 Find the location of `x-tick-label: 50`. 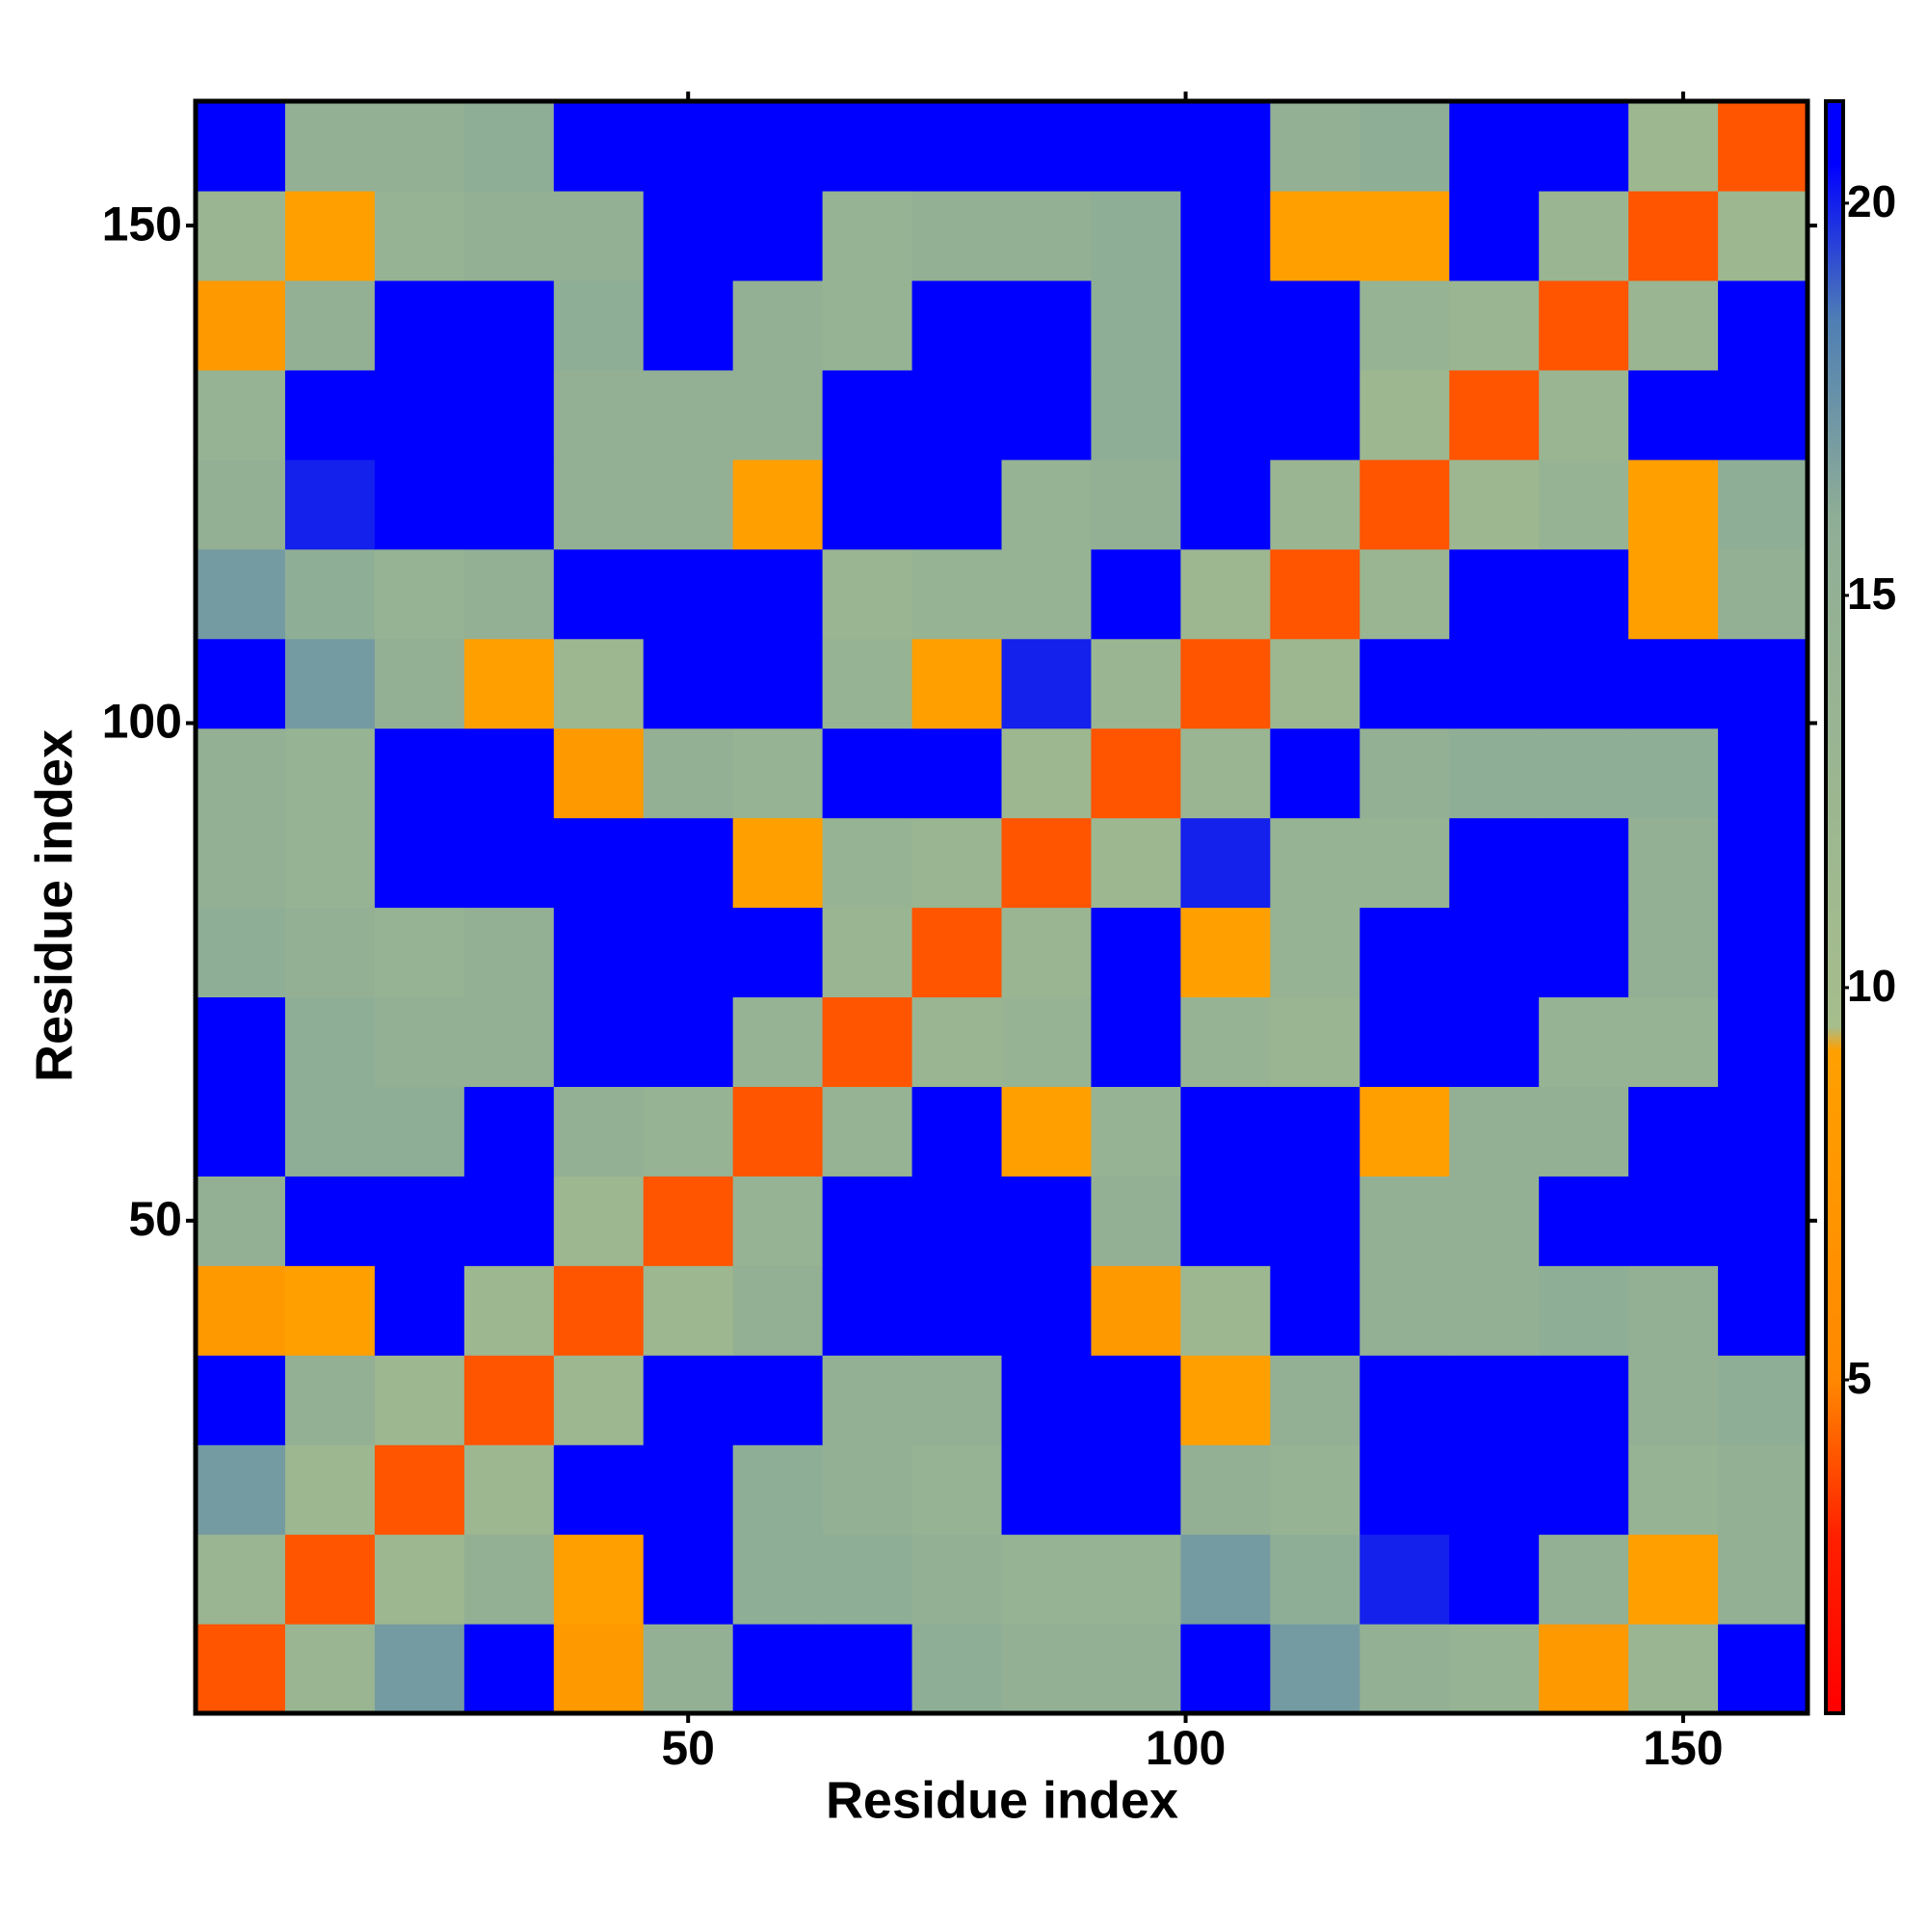

x-tick-label: 50 is located at coordinates (688, 1748).